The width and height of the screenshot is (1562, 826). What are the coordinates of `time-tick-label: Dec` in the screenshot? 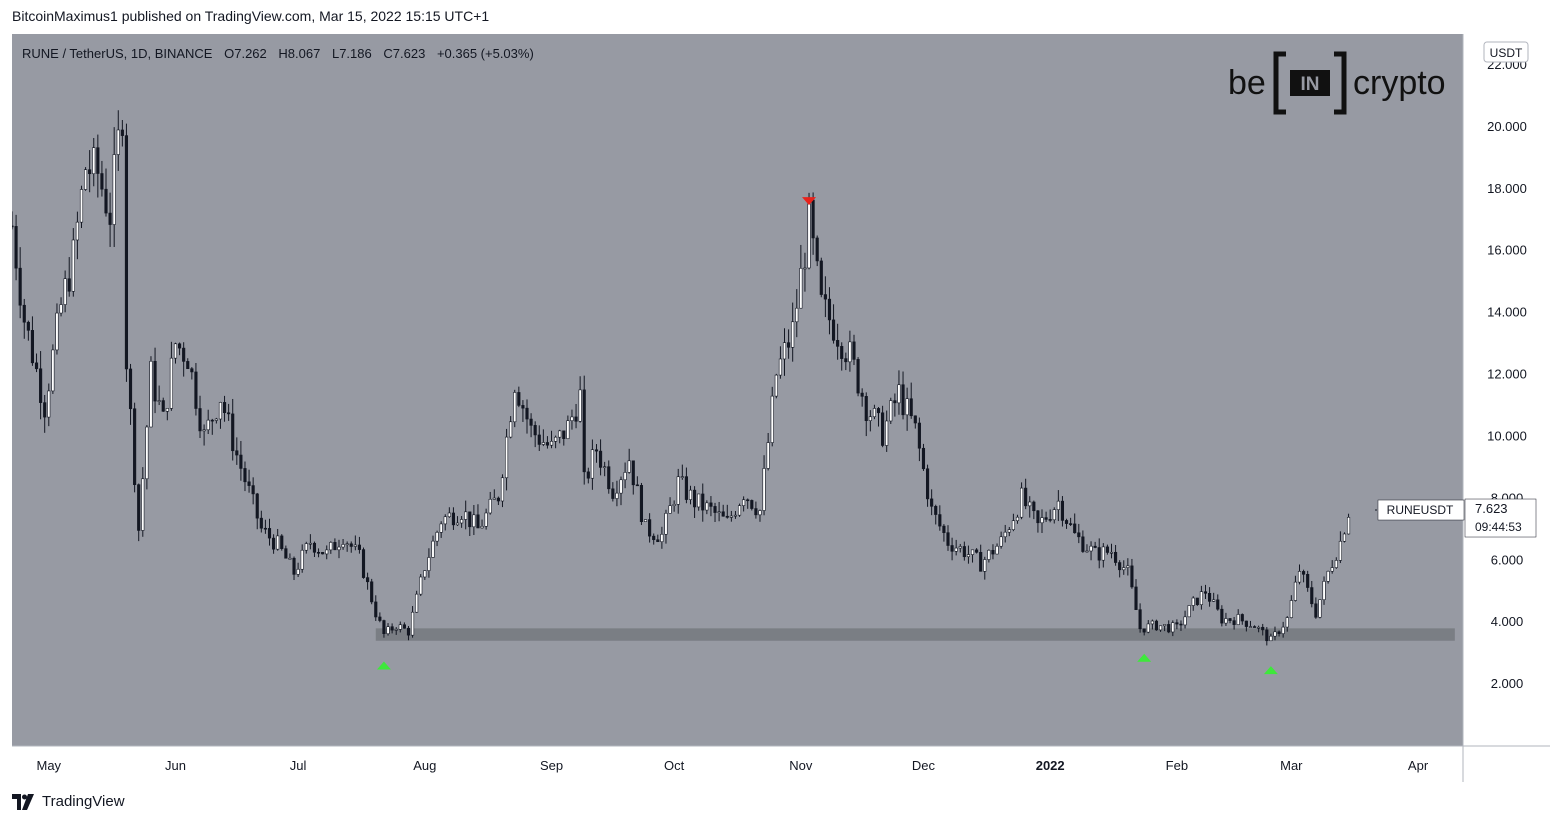 It's located at (924, 765).